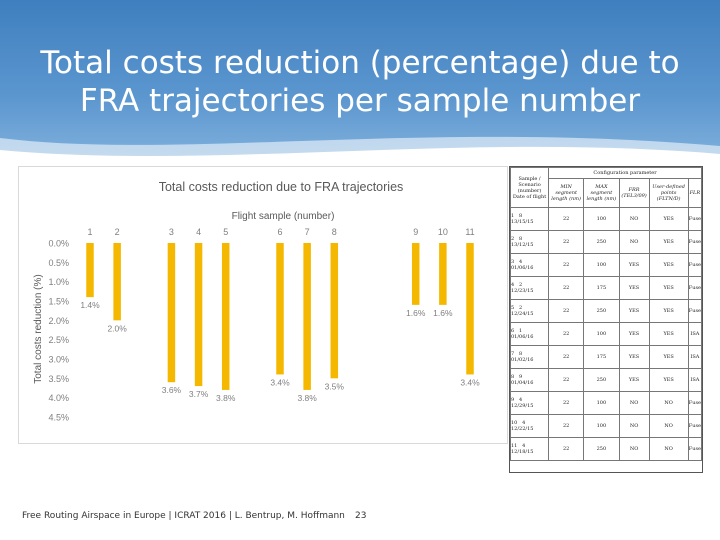  Describe the element at coordinates (529, 449) in the screenshot. I see `sample-cell: 11 4 12/18/15` at that location.